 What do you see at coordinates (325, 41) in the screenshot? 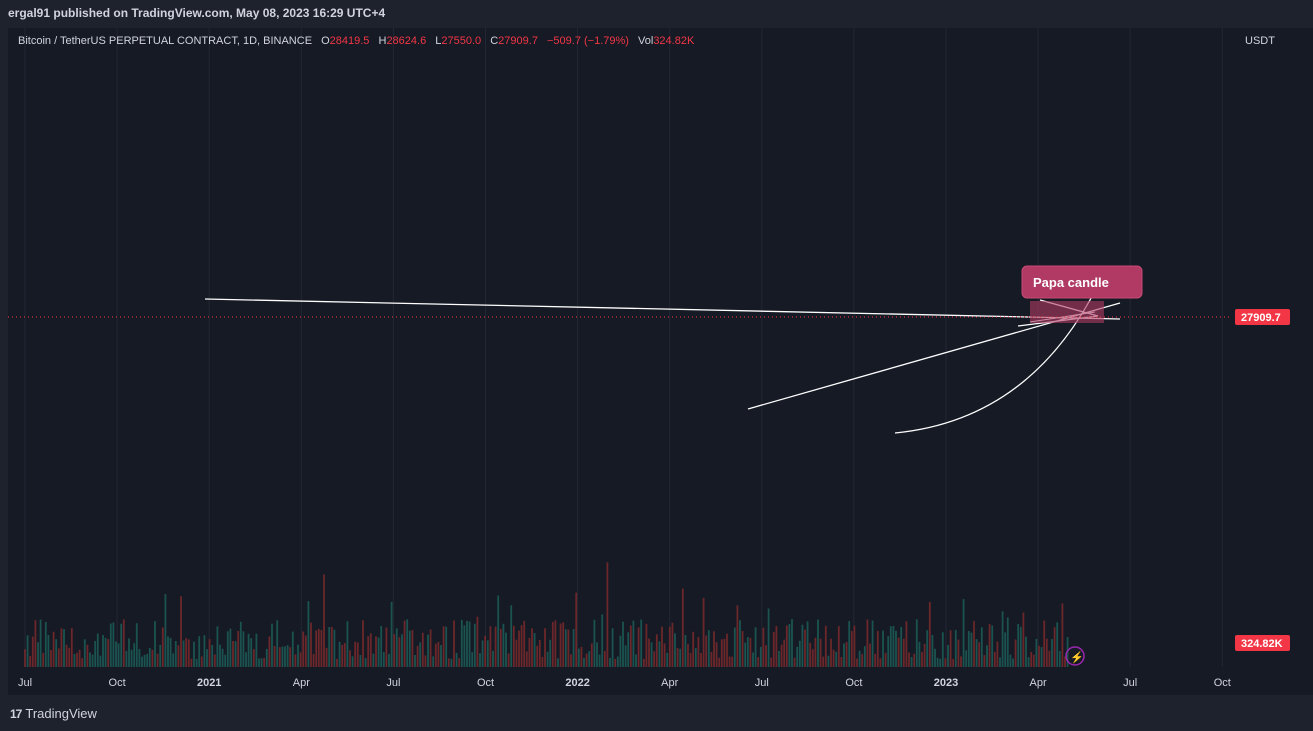
I see `open-label: O` at bounding box center [325, 41].